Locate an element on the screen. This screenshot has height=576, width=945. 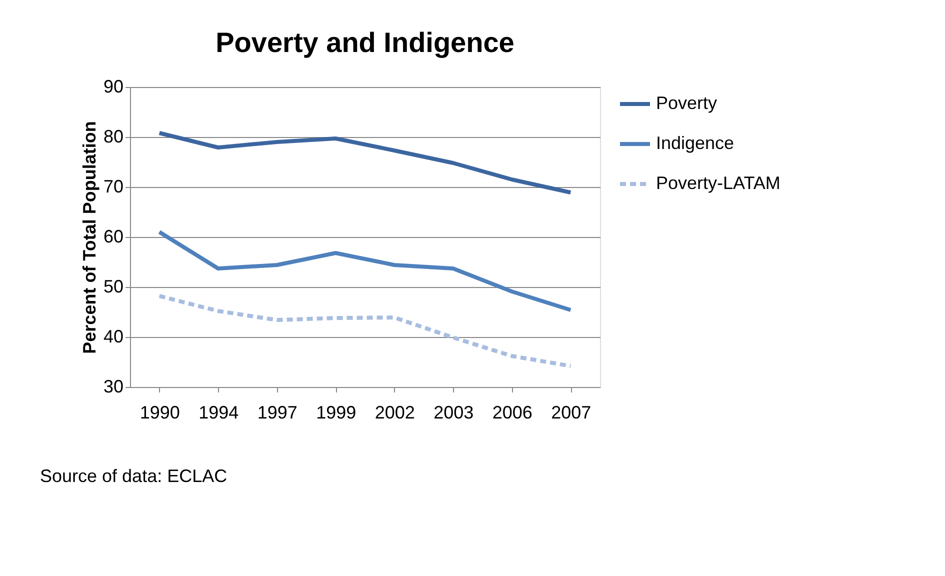
x-tick-label: 2007 is located at coordinates (571, 412).